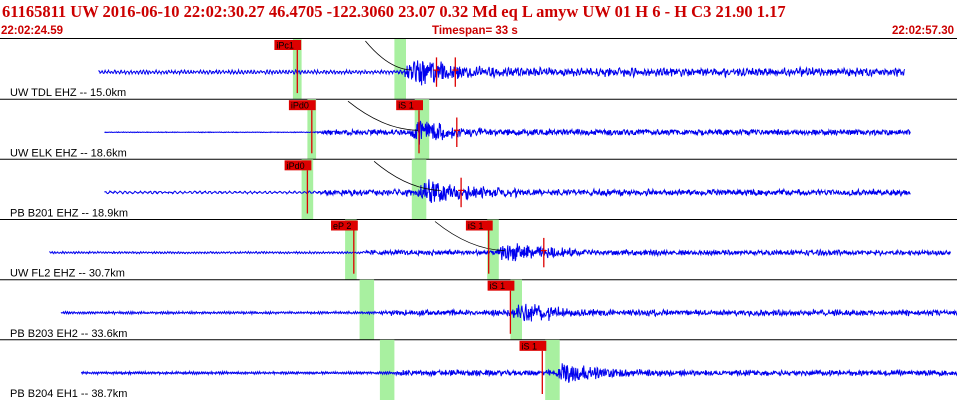 This screenshot has width=957, height=400. What do you see at coordinates (68, 153) in the screenshot?
I see `channel-label: UW ELK EHZ -- 18.6km` at bounding box center [68, 153].